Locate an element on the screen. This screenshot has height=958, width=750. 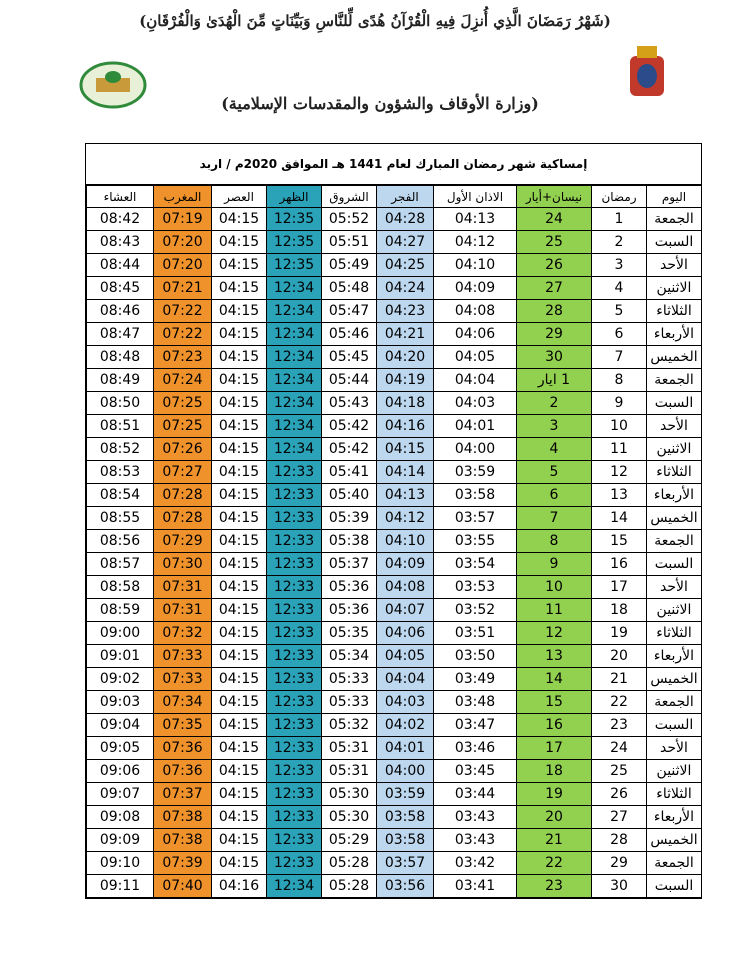
cell: 04:16 is located at coordinates (405, 426).